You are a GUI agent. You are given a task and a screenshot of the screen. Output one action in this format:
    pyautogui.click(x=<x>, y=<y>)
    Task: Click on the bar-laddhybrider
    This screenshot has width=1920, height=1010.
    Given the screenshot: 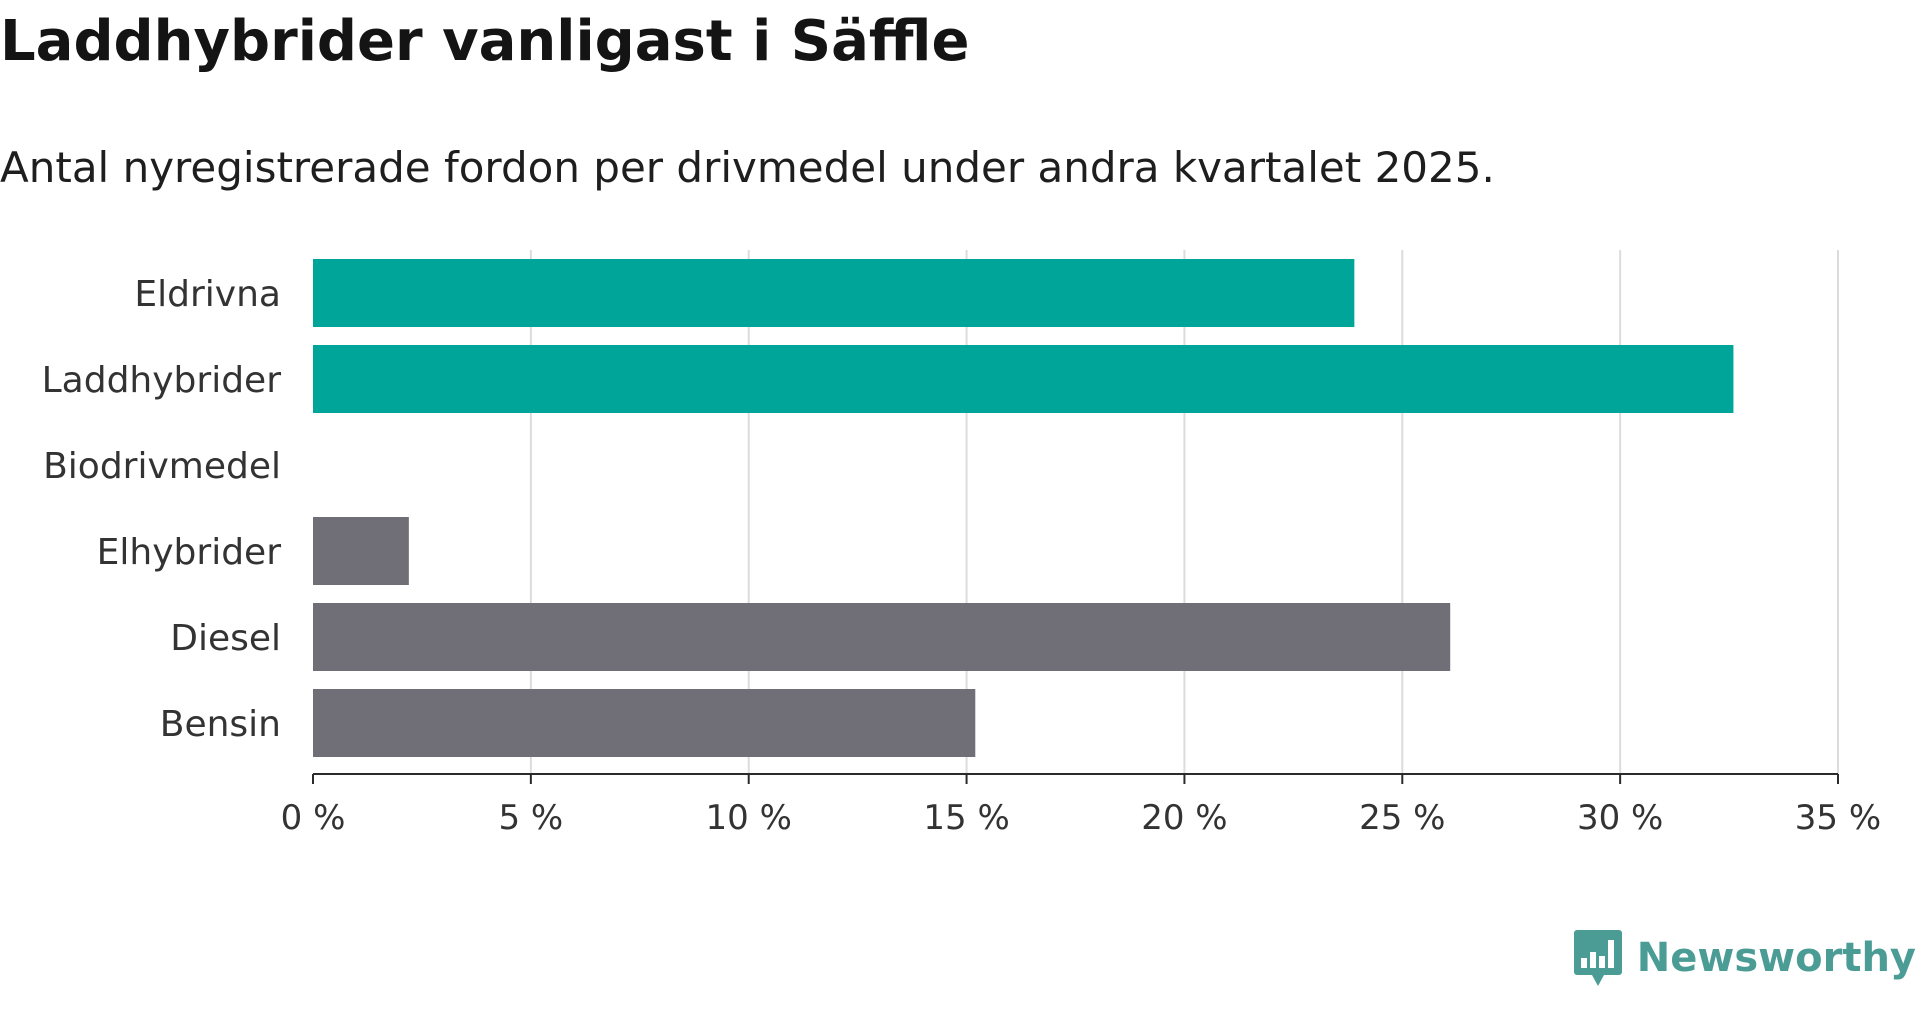 What is the action you would take?
    pyautogui.click(x=1023, y=379)
    